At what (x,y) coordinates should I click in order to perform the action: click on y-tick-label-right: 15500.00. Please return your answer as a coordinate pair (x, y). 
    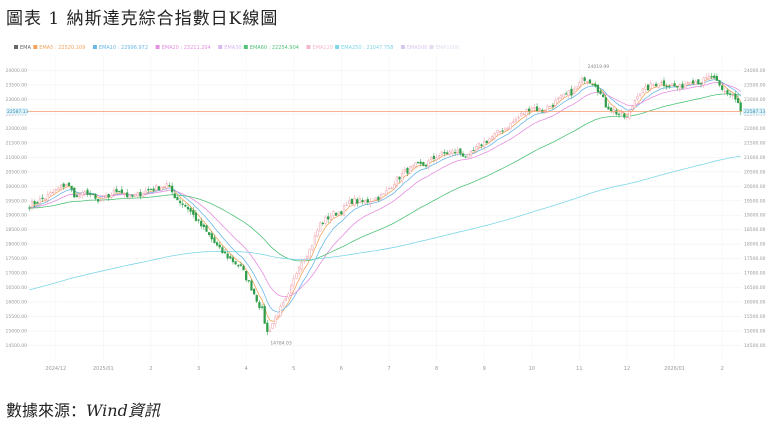
    Looking at the image, I should click on (755, 317).